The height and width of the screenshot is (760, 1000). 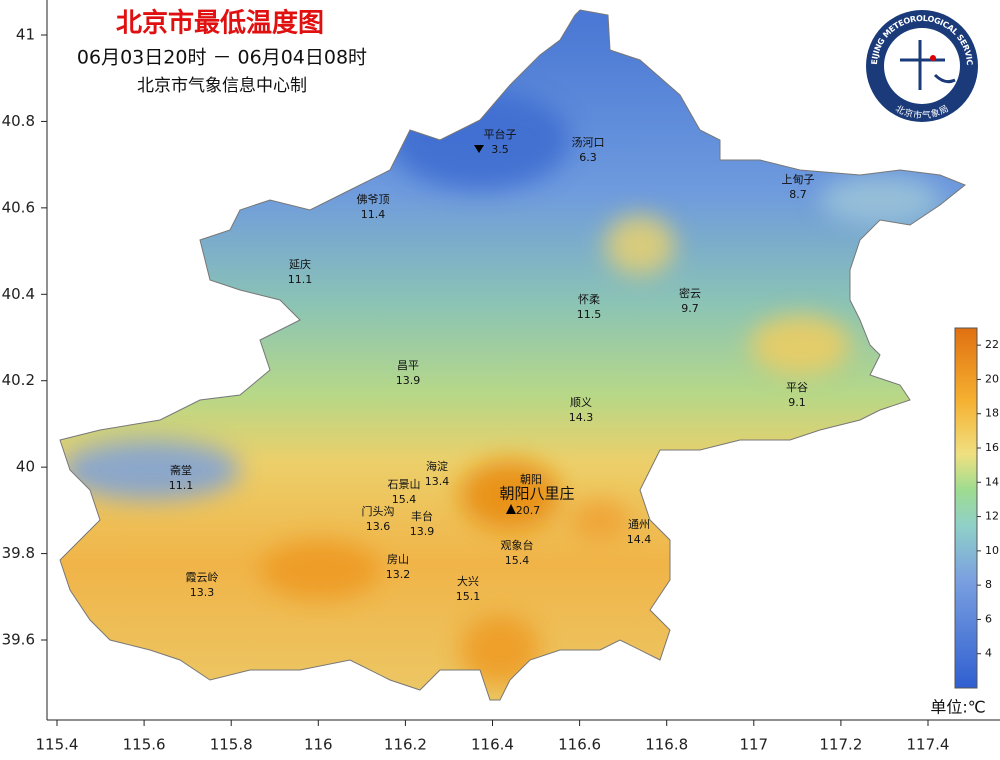 What do you see at coordinates (18, 207) in the screenshot?
I see `y-tick-label: 40.6` at bounding box center [18, 207].